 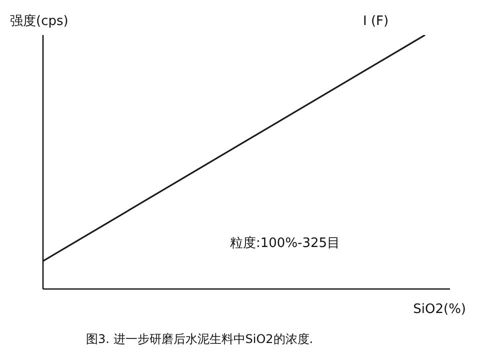 I want to click on annotation: 粒度:100%-325目, so click(x=285, y=243).